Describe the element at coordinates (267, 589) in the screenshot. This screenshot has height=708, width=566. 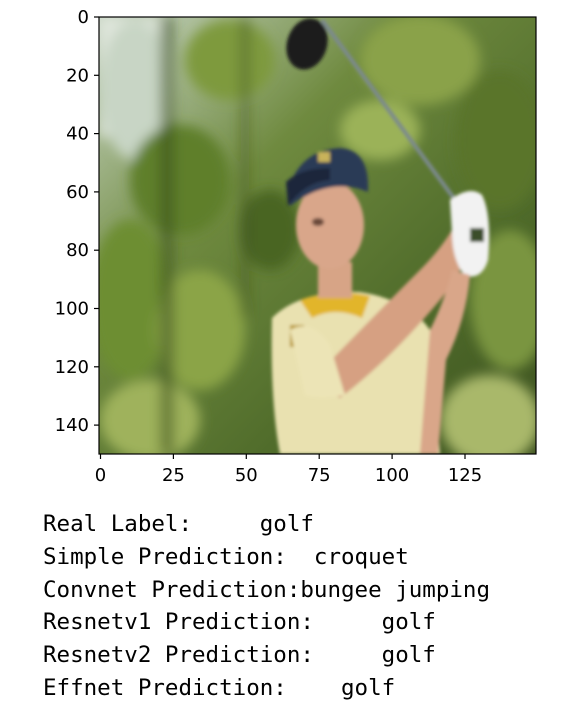
I see `convnet-prediction-line: Convnet Prediction:bungee jumping` at that location.